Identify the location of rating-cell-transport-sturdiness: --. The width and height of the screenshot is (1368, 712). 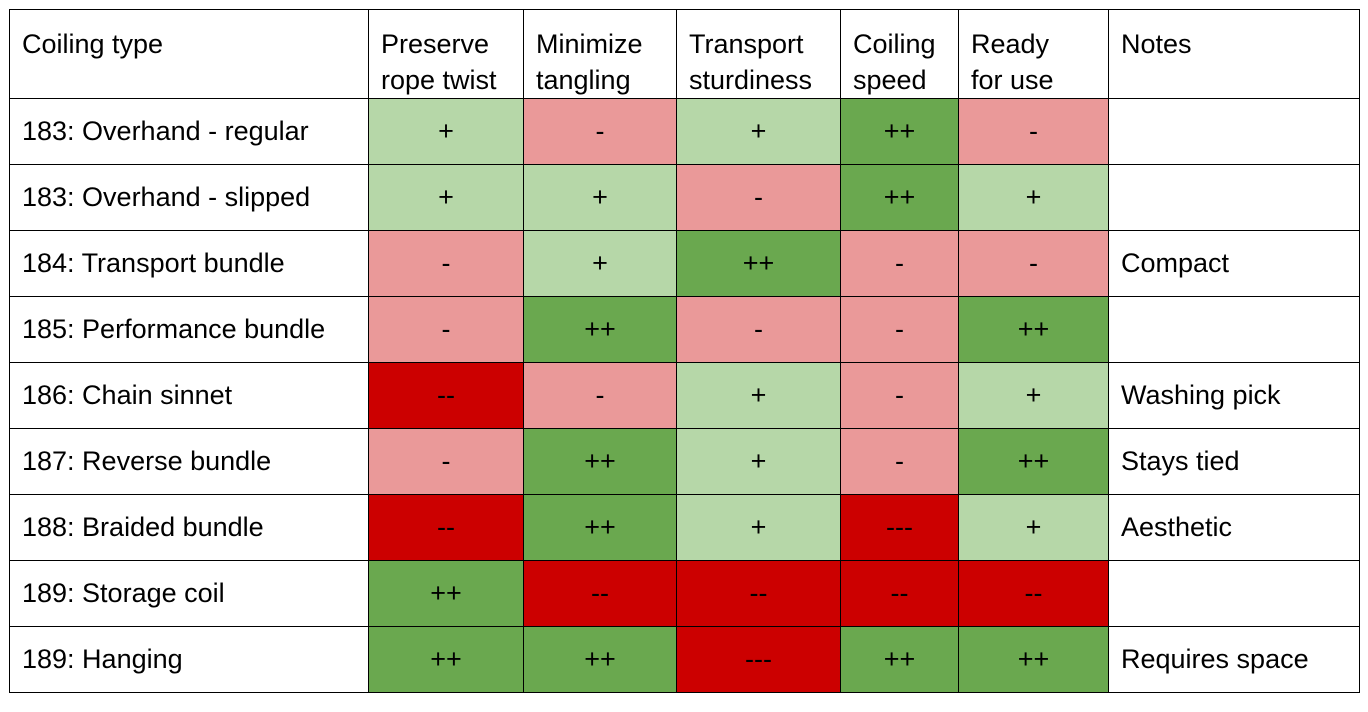
(758, 593).